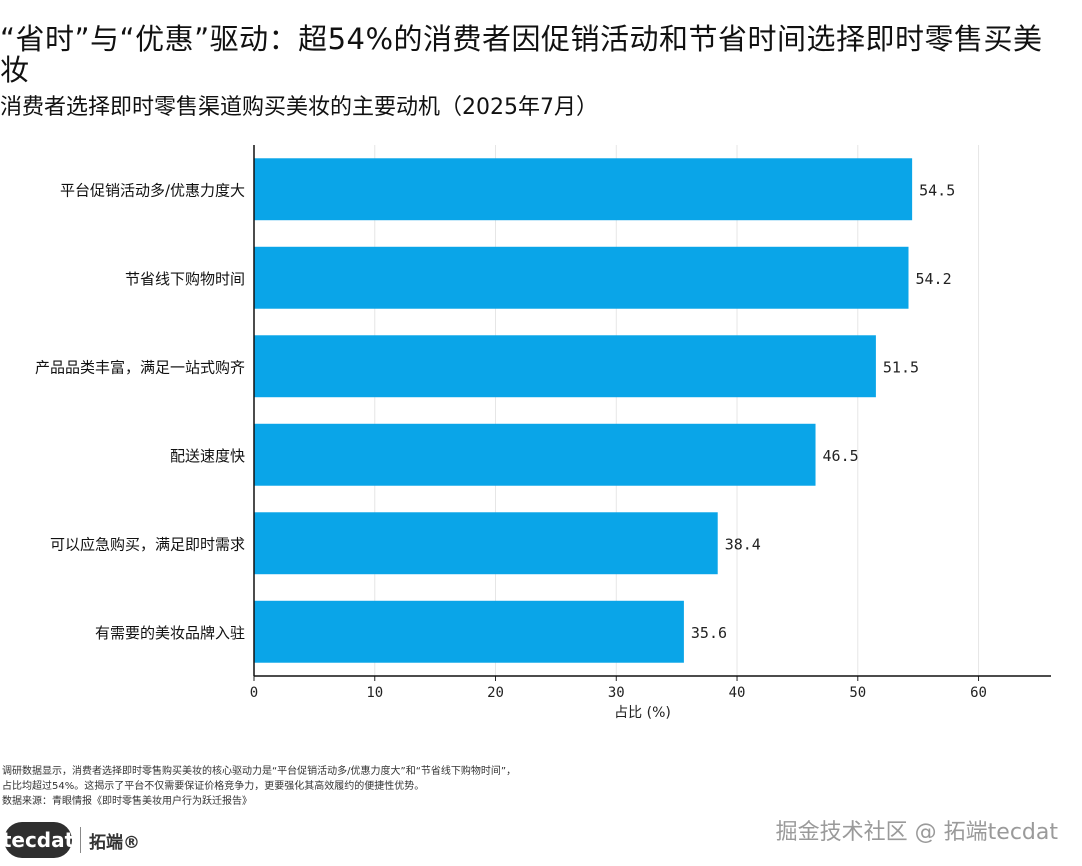 This screenshot has height=866, width=1082. I want to click on category-label: 可以应急购买，满足即时需求, so click(147, 544).